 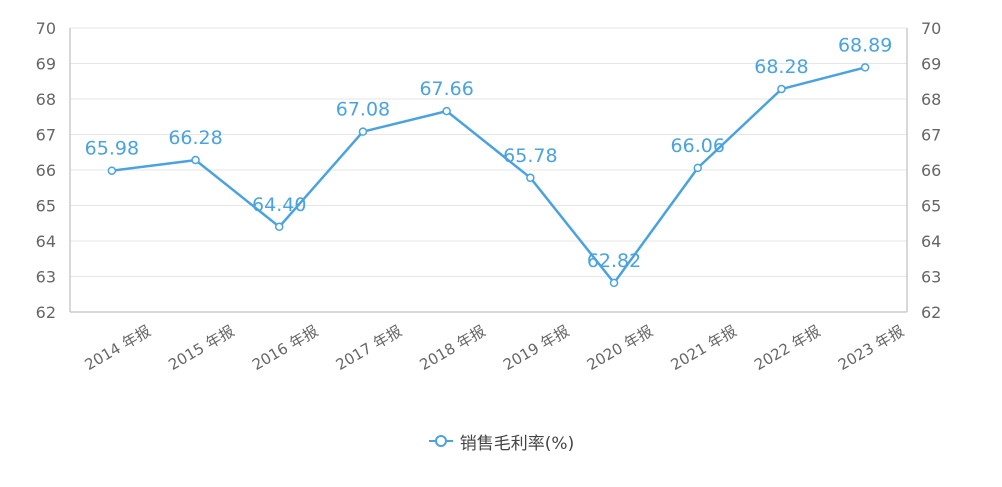 I want to click on data-label: 66.28, so click(x=195, y=138).